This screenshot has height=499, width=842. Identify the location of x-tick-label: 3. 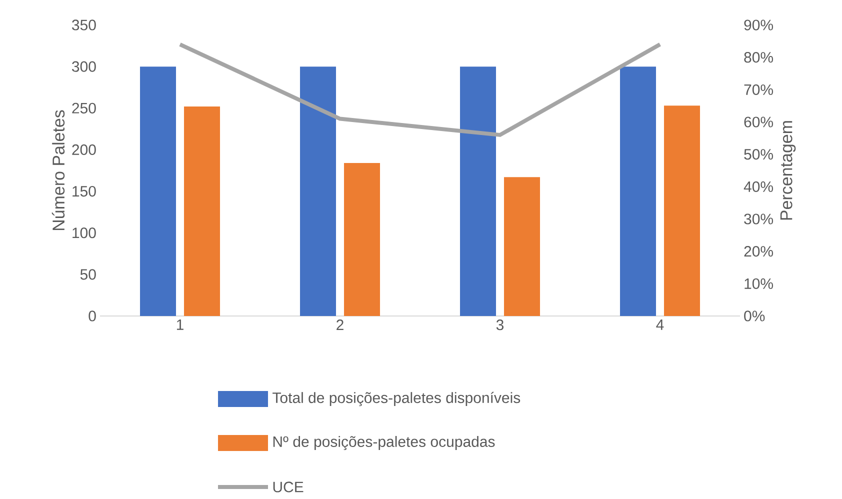
(500, 325).